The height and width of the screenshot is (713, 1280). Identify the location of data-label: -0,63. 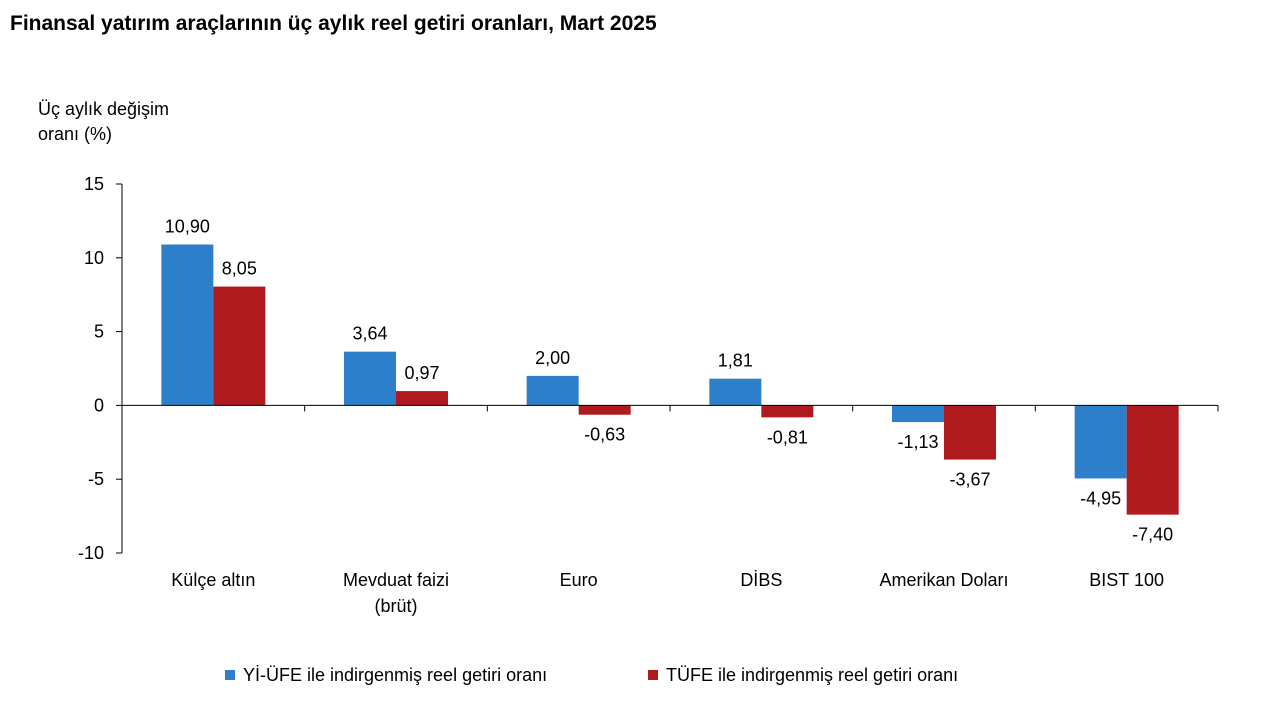
(604, 435).